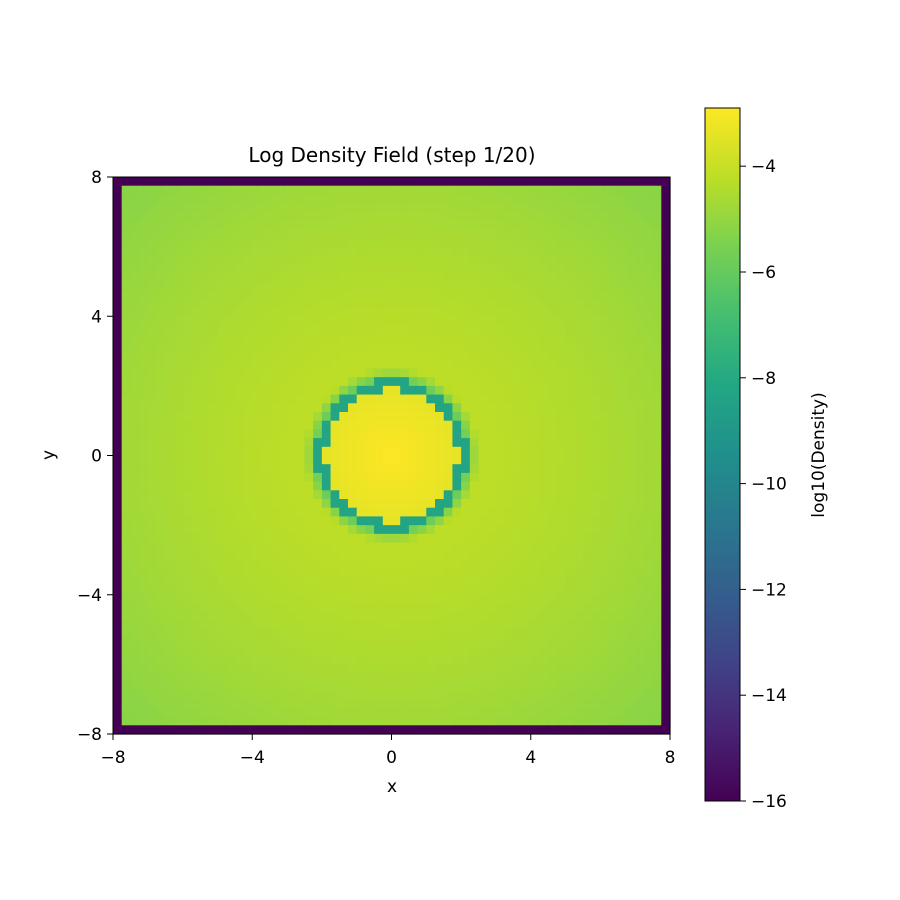 Image resolution: width=900 pixels, height=900 pixels. I want to click on colorbar-tick-label: −10, so click(769, 485).